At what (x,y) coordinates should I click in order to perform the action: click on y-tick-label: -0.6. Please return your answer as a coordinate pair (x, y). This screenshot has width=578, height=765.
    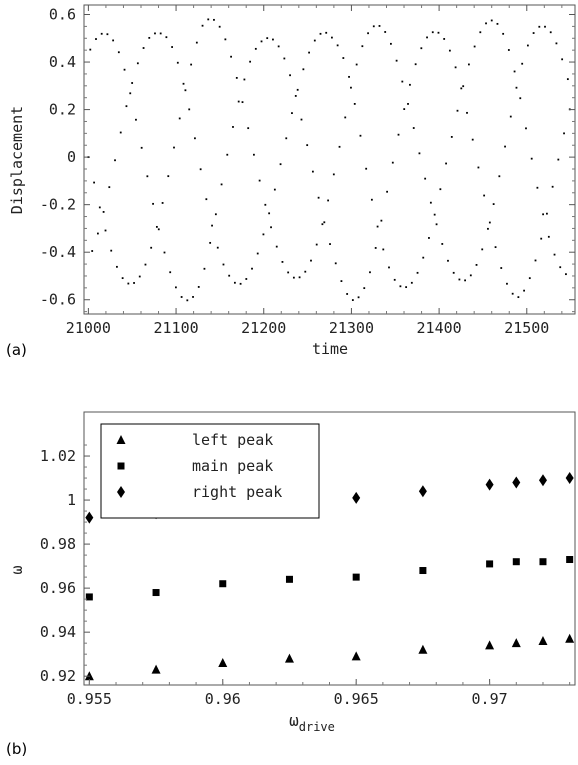
    Looking at the image, I should click on (58, 300).